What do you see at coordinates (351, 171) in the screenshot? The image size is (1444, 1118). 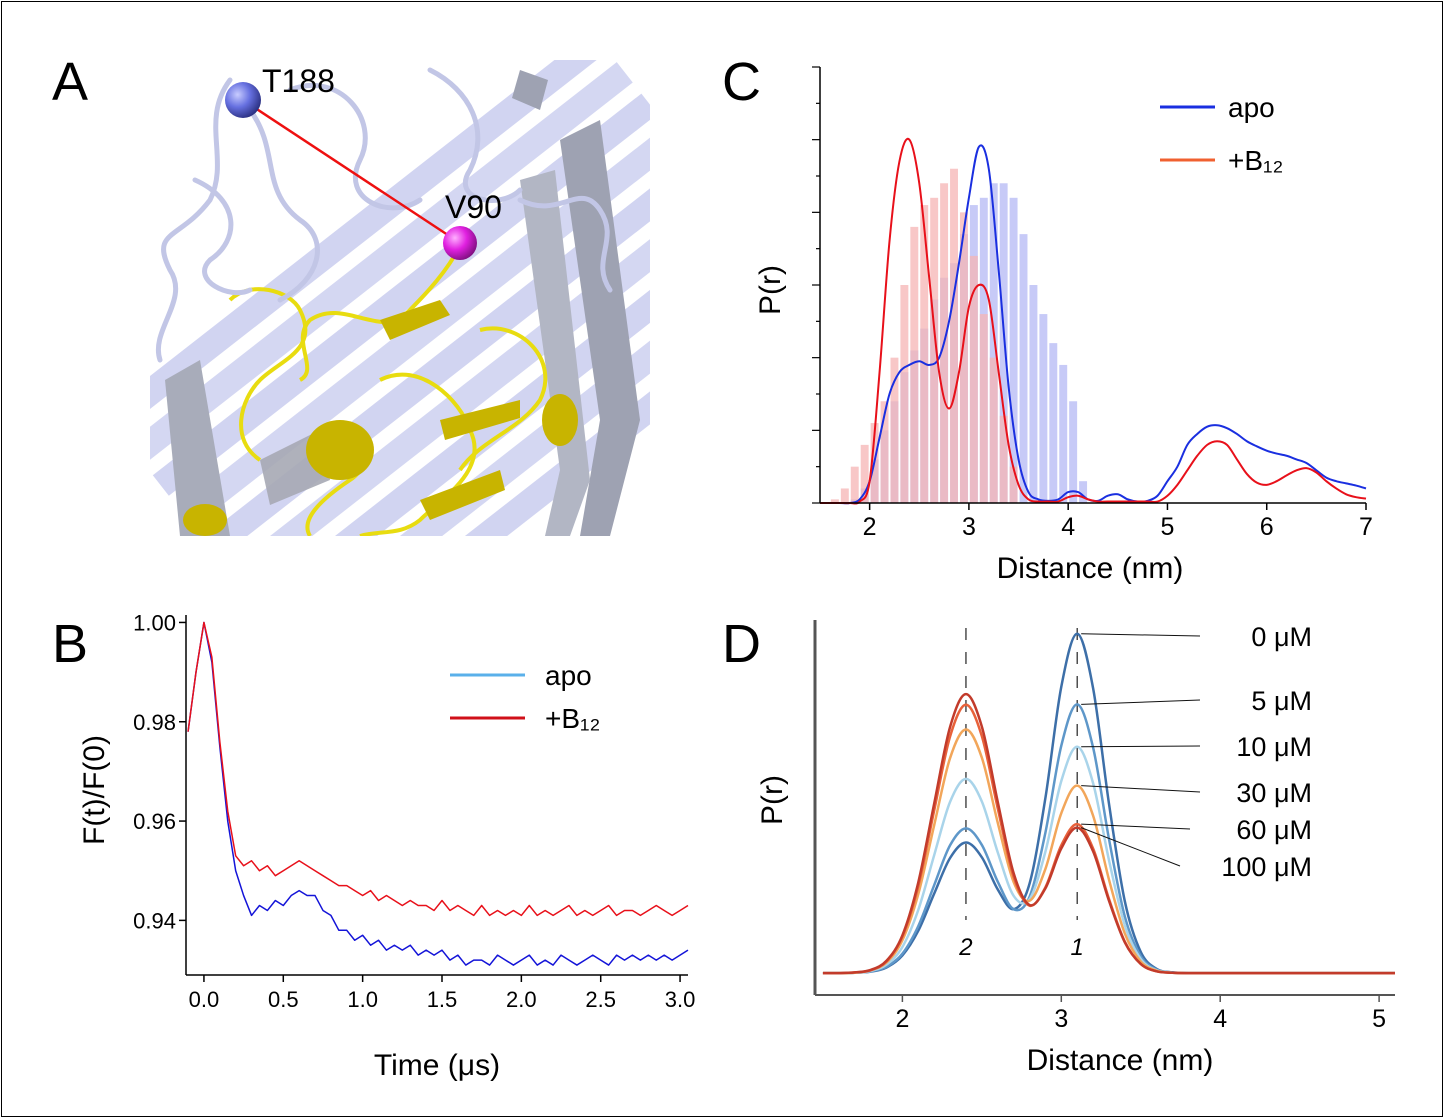 I see `distance-line` at bounding box center [351, 171].